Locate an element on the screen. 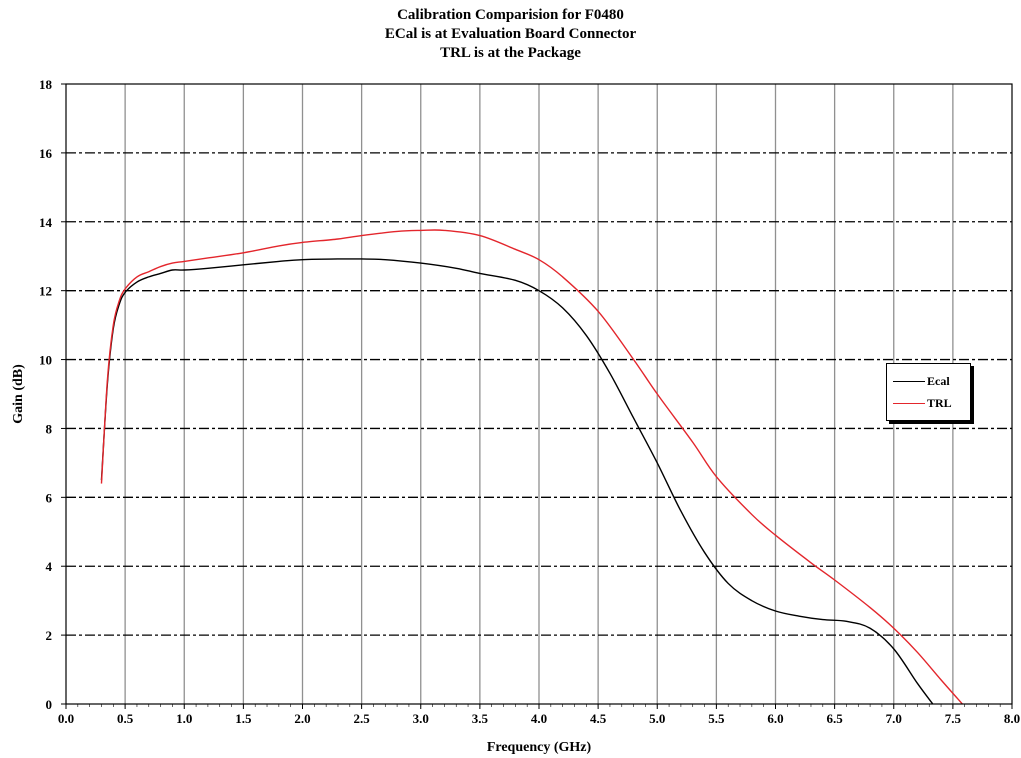 This screenshot has width=1021, height=758. y-tick-label: 18 is located at coordinates (46, 84).